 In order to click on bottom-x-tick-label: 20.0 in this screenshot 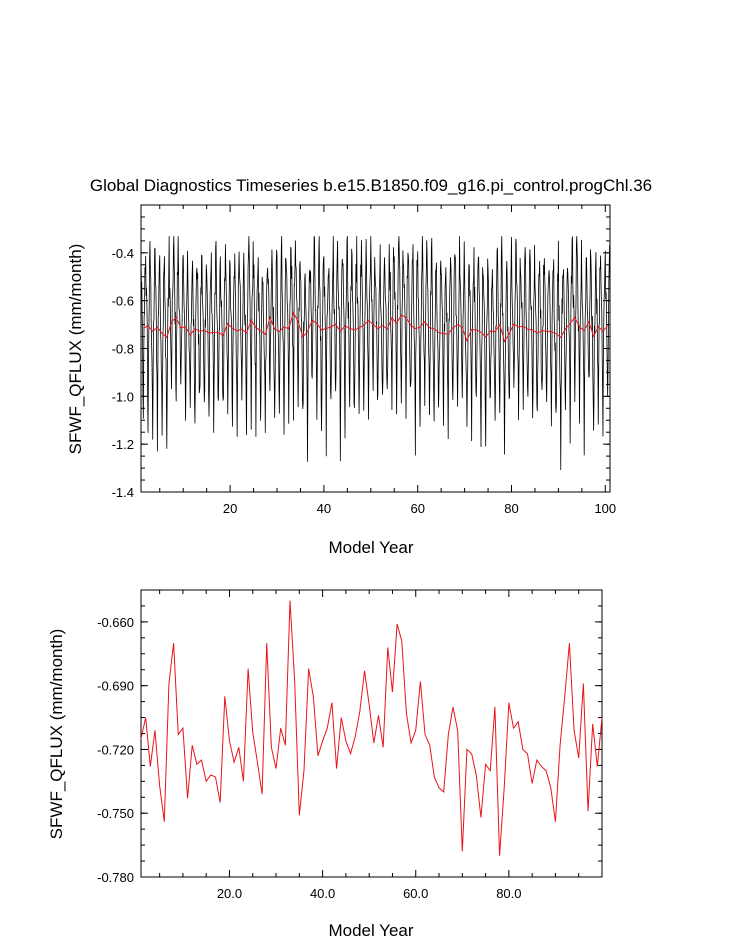, I will do `click(229, 893)`.